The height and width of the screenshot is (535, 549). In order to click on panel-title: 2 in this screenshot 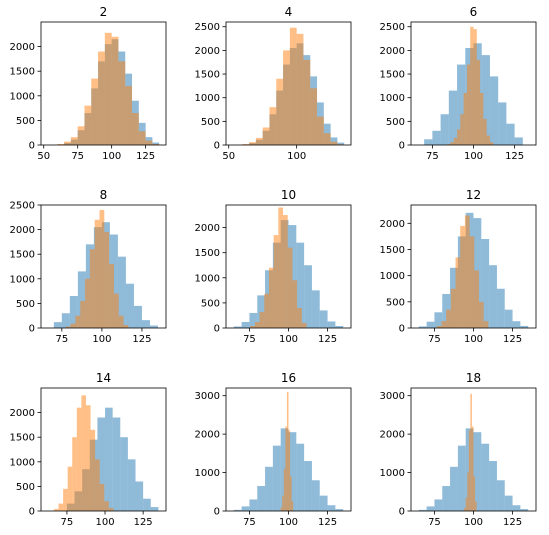, I will do `click(104, 12)`.